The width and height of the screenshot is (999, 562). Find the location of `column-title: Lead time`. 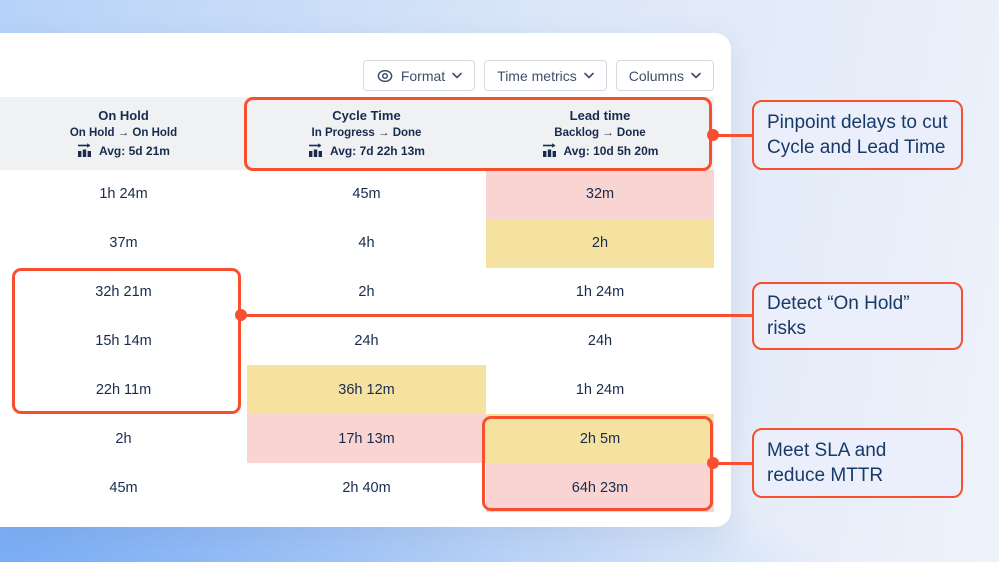

column-title: Lead time is located at coordinates (600, 115).